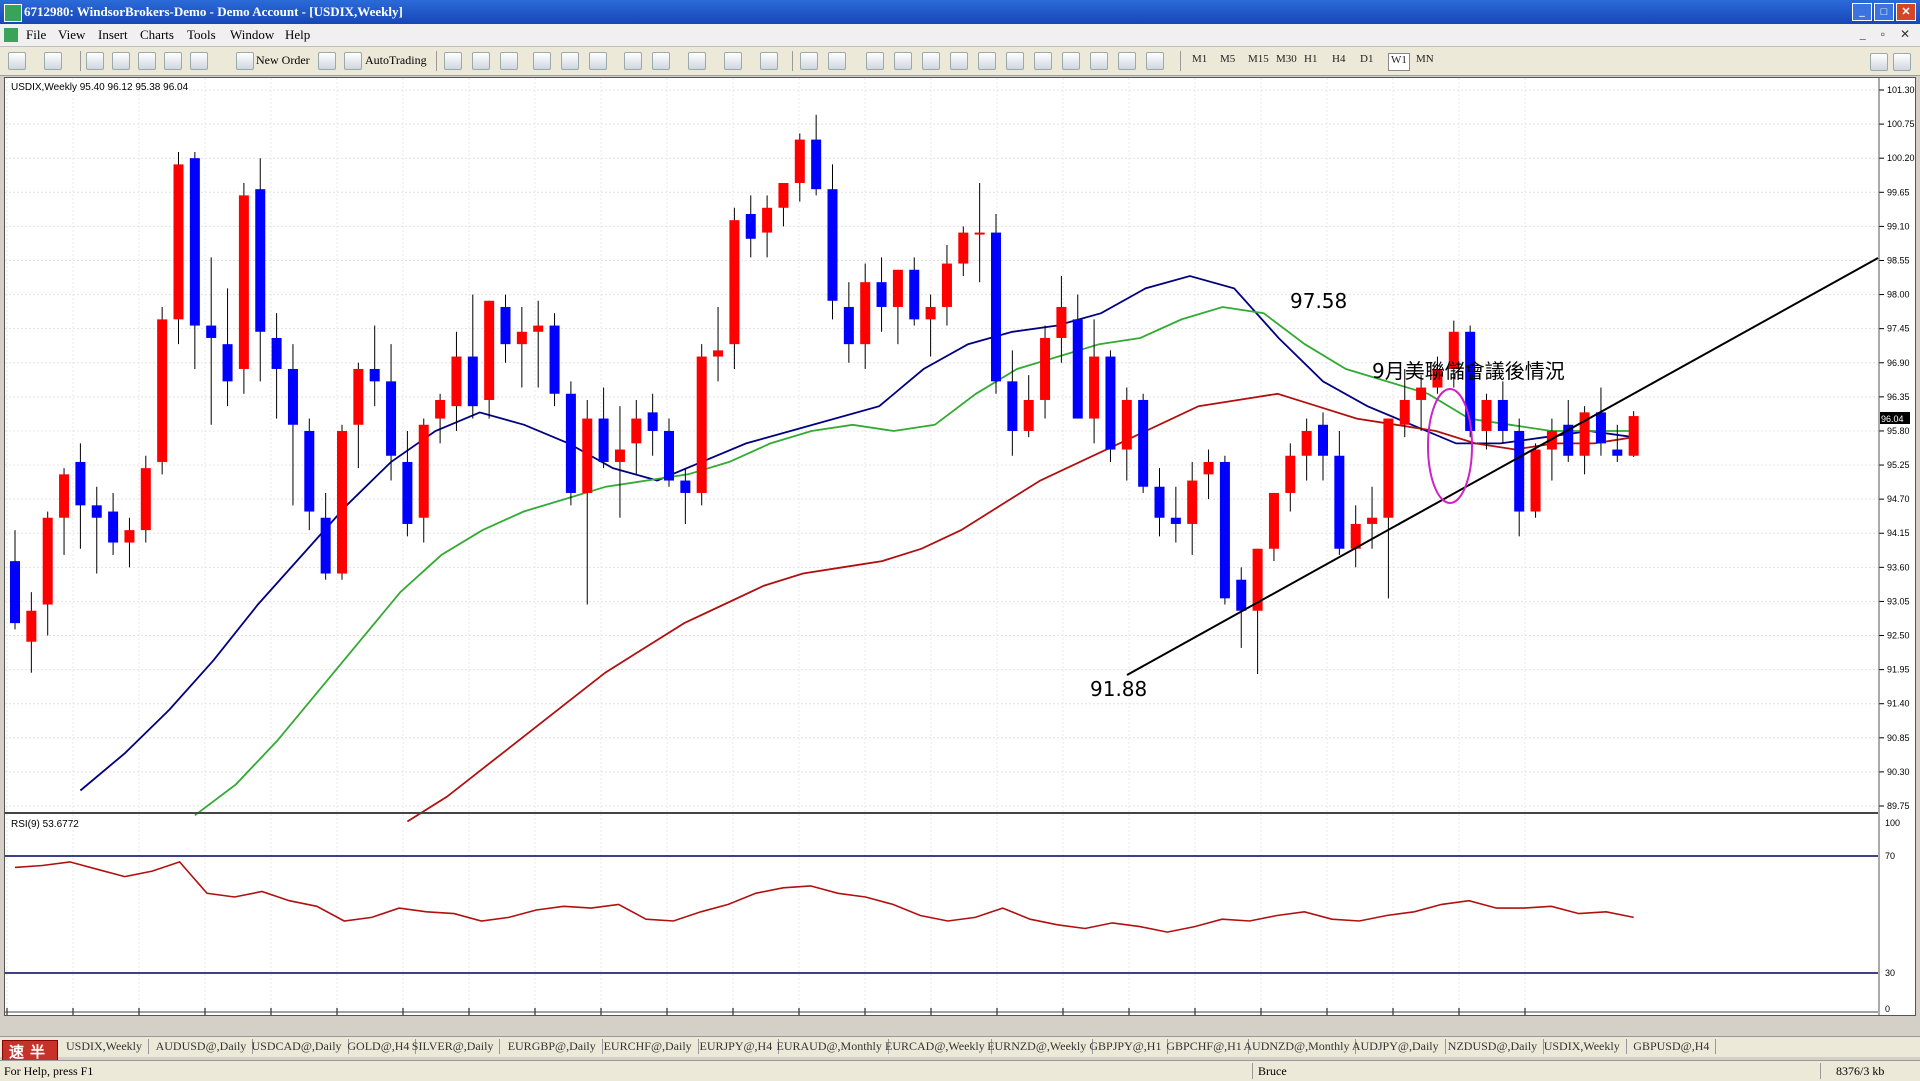 The width and height of the screenshot is (1920, 1081). Describe the element at coordinates (903, 61) in the screenshot. I see `horizontal-line-icon` at that location.